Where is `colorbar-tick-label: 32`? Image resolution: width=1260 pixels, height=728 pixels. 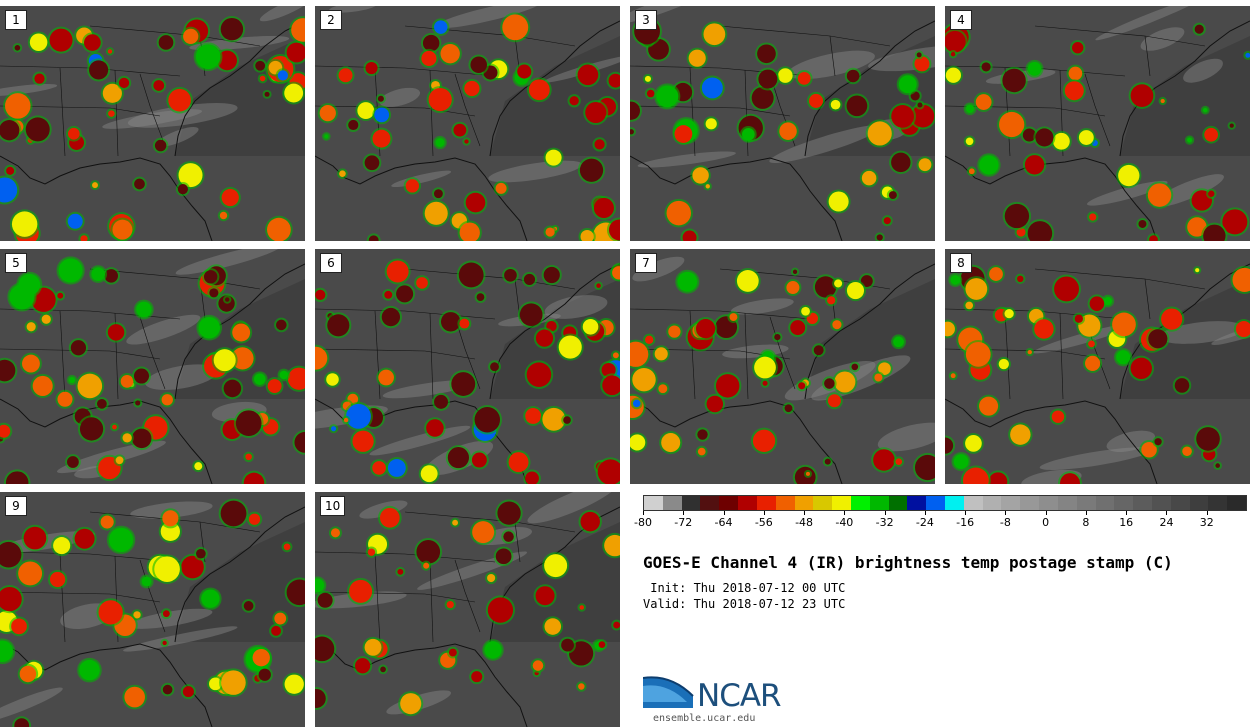 colorbar-tick-label: 32 is located at coordinates (1206, 522).